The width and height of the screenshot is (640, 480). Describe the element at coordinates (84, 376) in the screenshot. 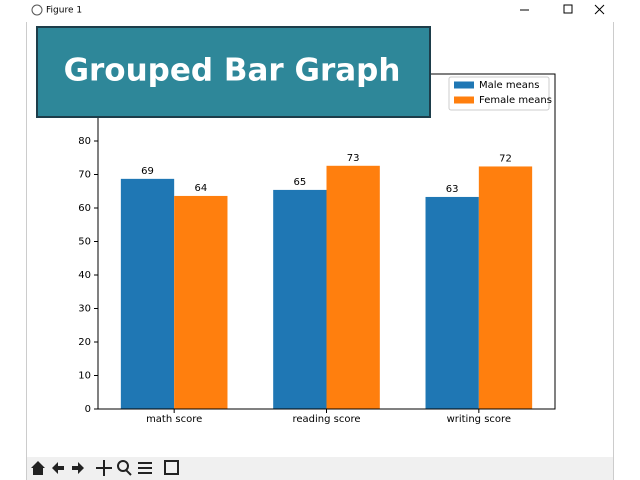

I see `y-tick-label: 10` at that location.